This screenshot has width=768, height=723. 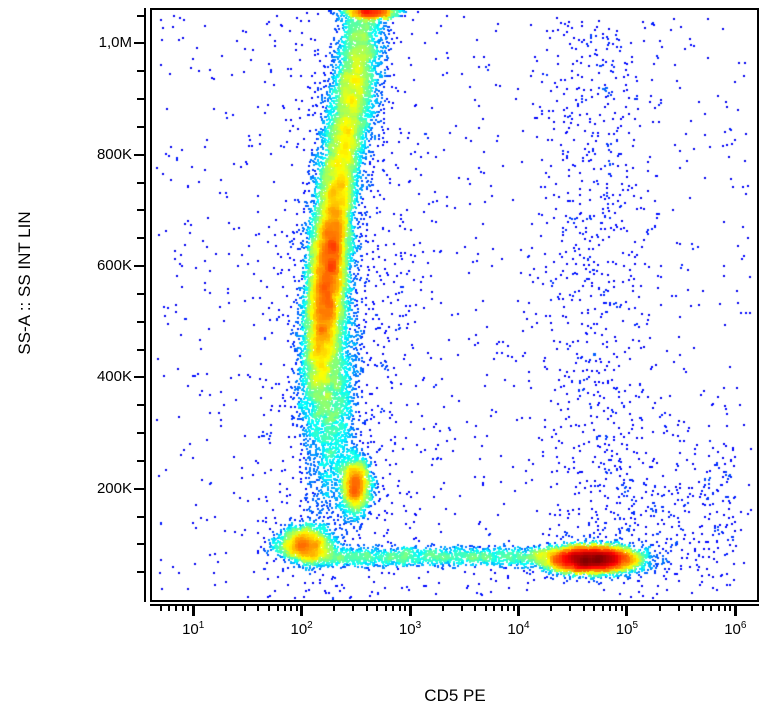 What do you see at coordinates (454, 605) in the screenshot?
I see `x-axis-line` at bounding box center [454, 605].